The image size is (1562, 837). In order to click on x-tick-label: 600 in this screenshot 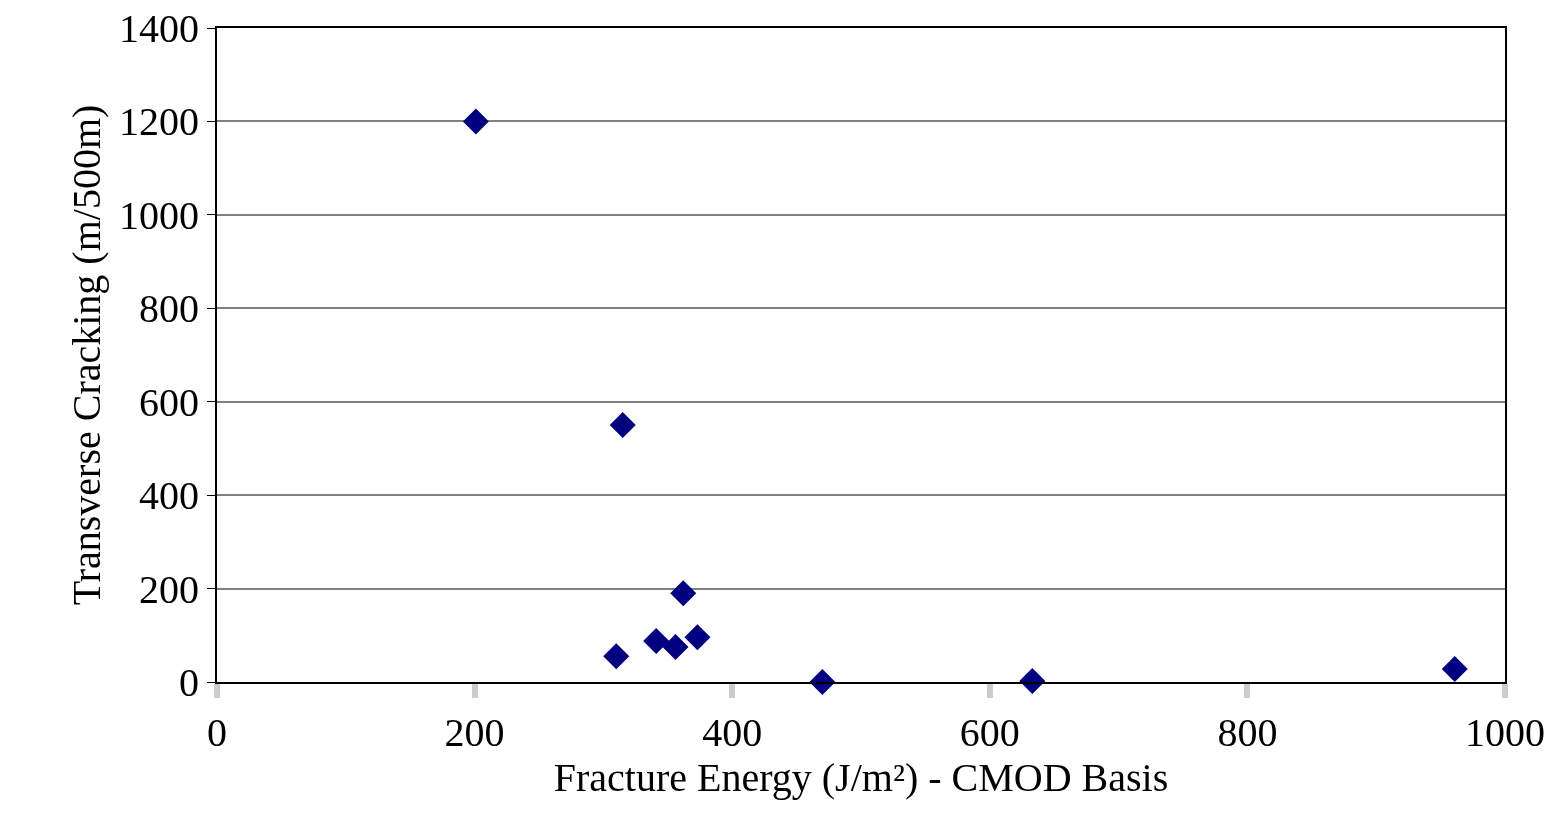, I will do `click(989, 732)`.